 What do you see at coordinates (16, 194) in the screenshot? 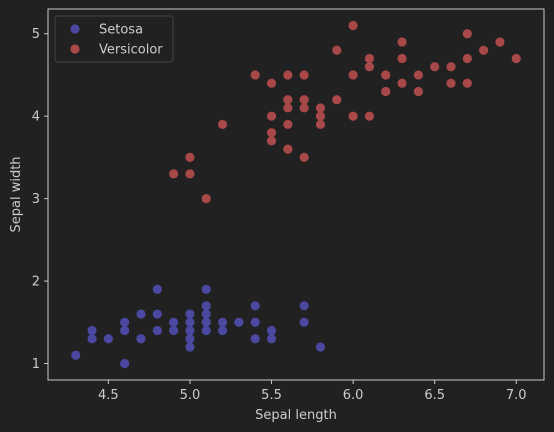
I see `y-axis-label: Sepal width` at bounding box center [16, 194].